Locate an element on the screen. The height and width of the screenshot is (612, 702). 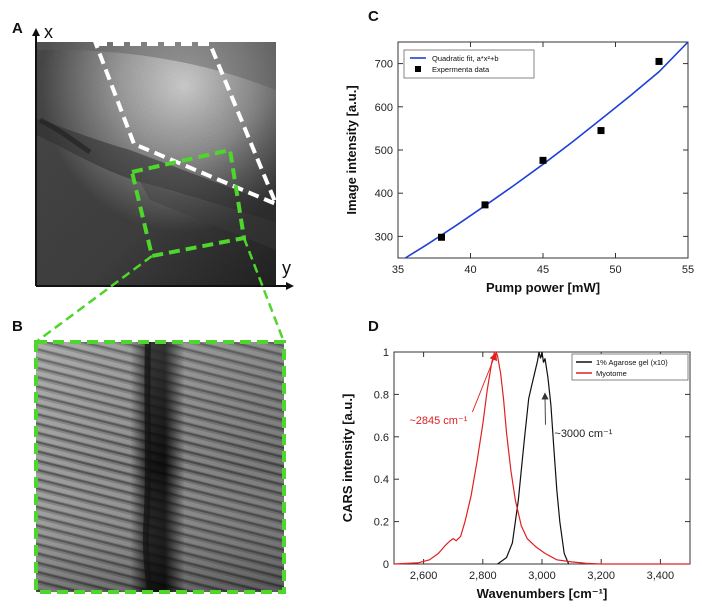
panel-c-legend-point-swatch is located at coordinates (418, 69).